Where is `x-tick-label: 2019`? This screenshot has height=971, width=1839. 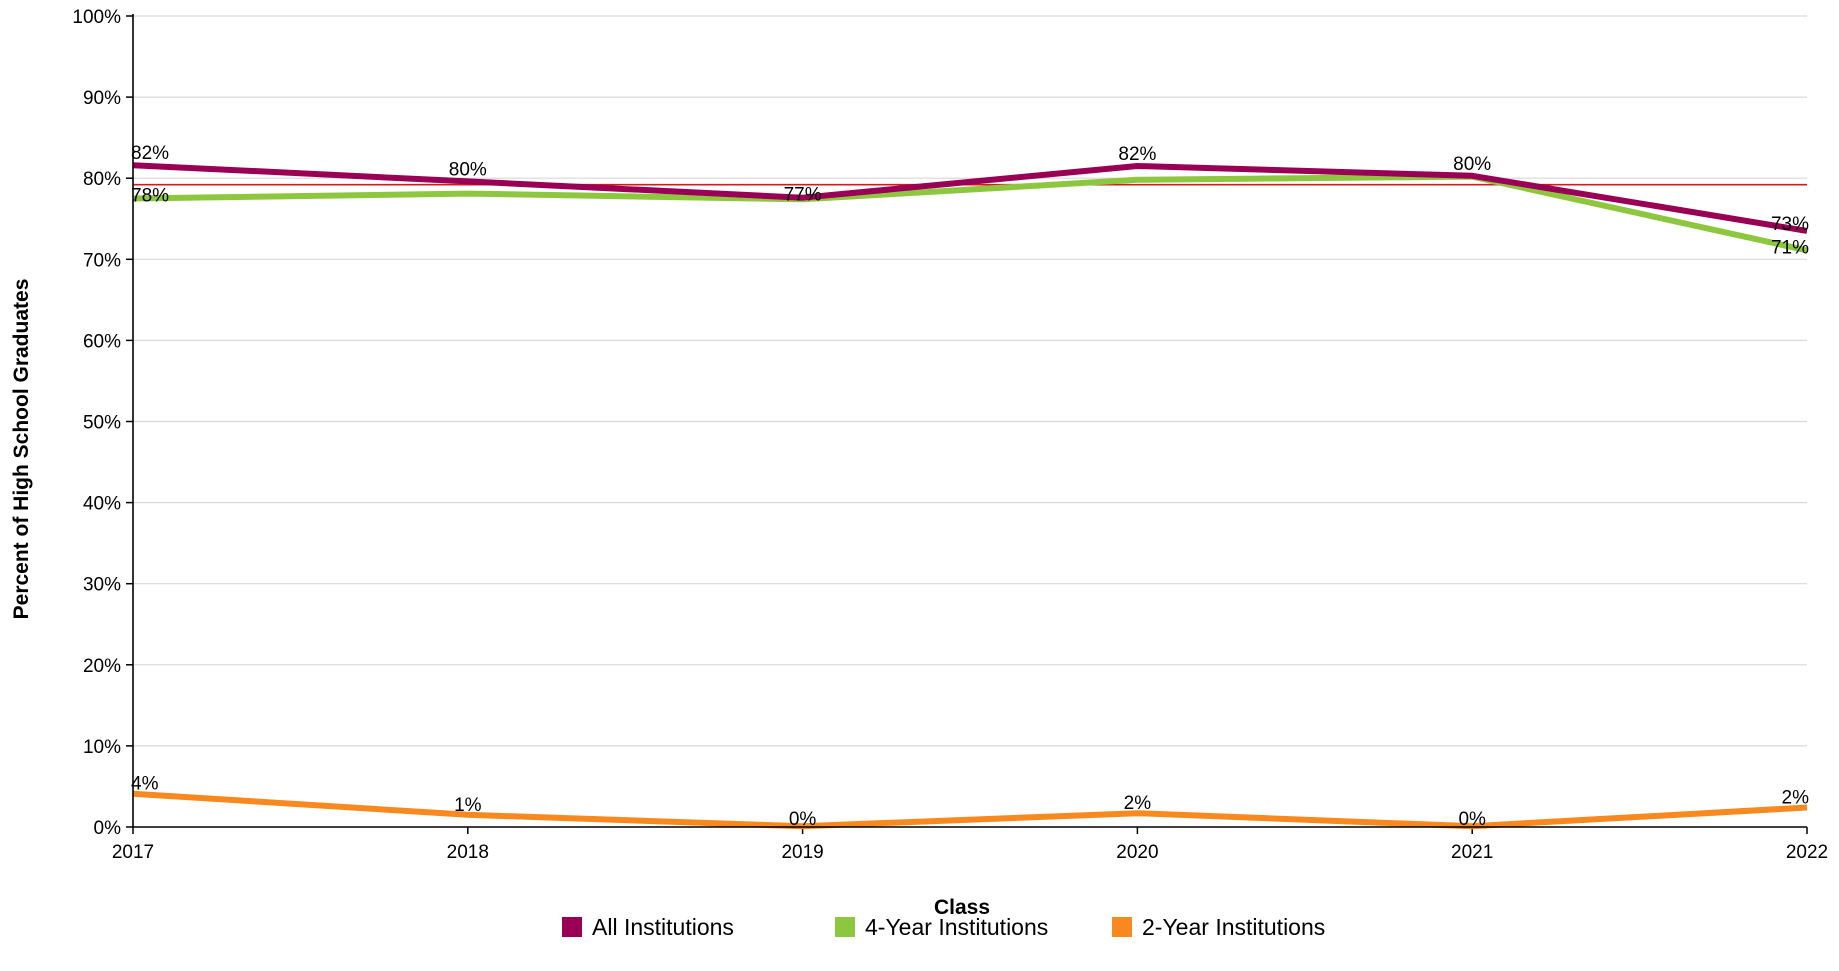 x-tick-label: 2019 is located at coordinates (802, 852).